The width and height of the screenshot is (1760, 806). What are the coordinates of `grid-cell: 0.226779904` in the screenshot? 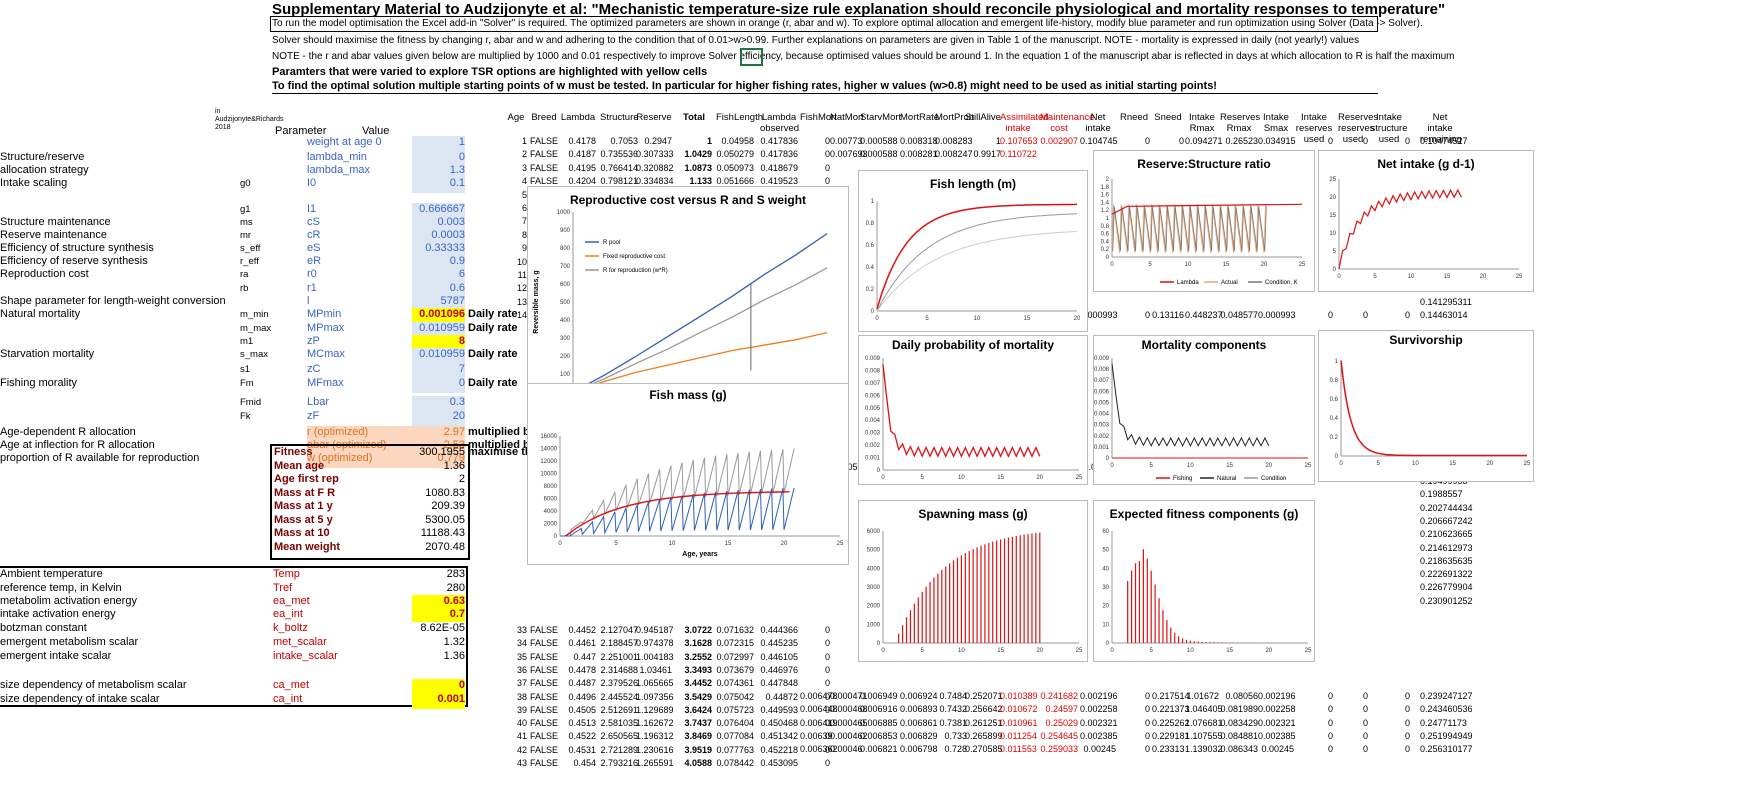 It's located at (1446, 587).